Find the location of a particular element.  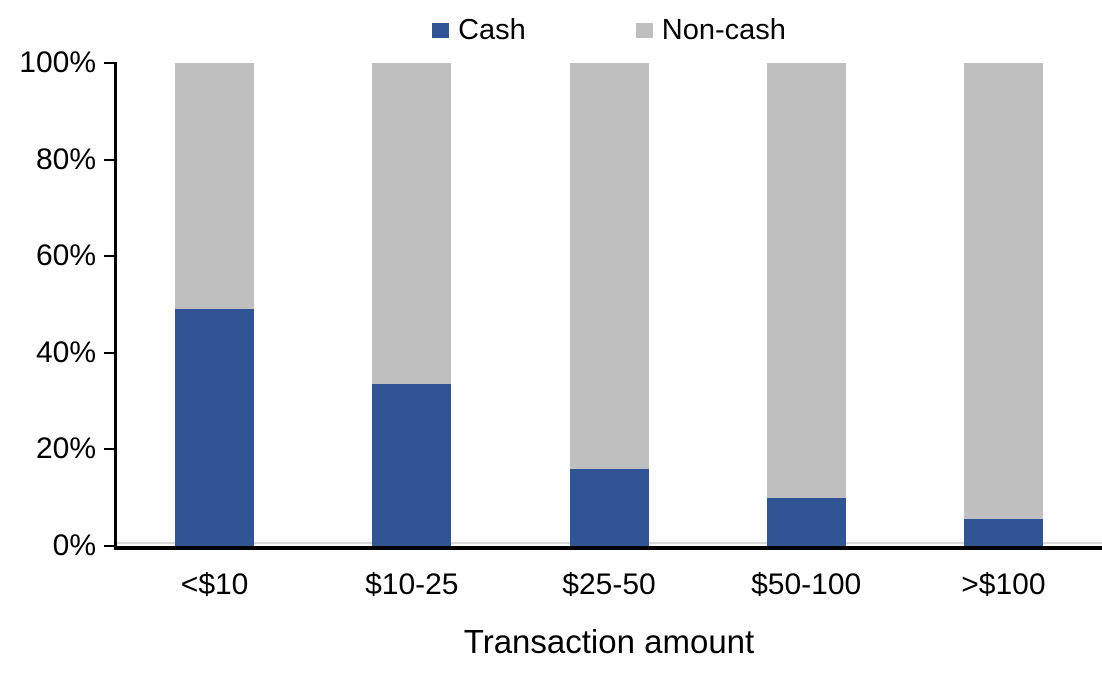

x-tick-label: <$10 is located at coordinates (214, 584).